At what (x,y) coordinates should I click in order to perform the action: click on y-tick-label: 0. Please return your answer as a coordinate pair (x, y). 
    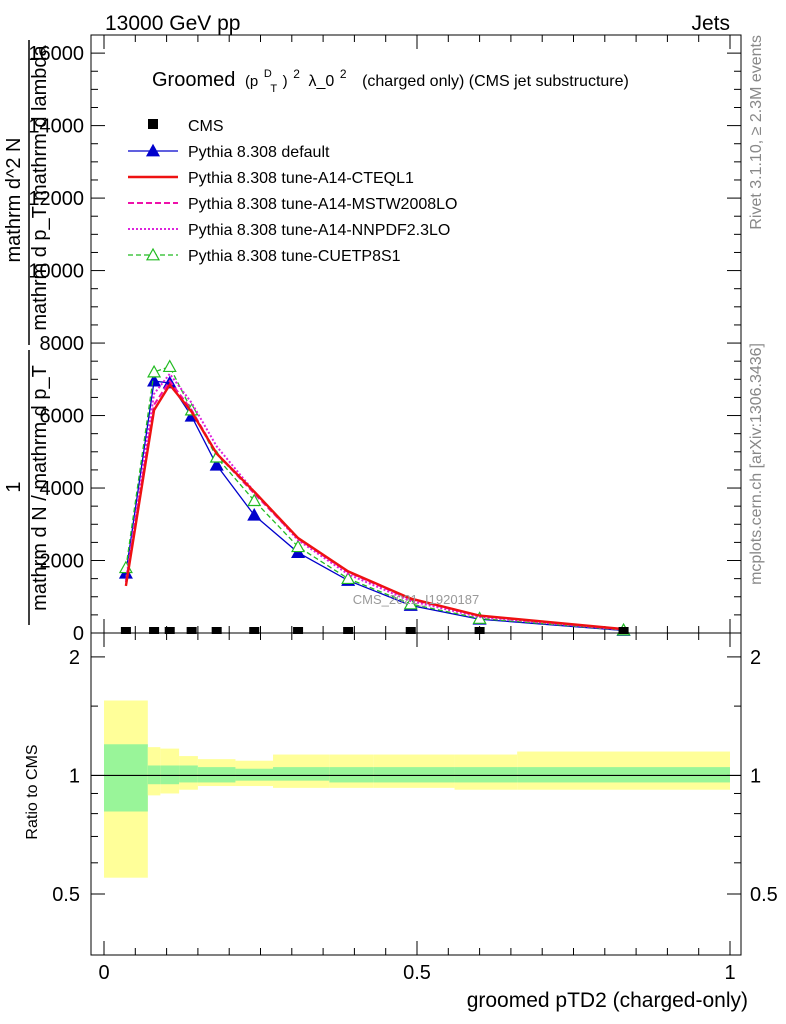
    Looking at the image, I should click on (78, 634).